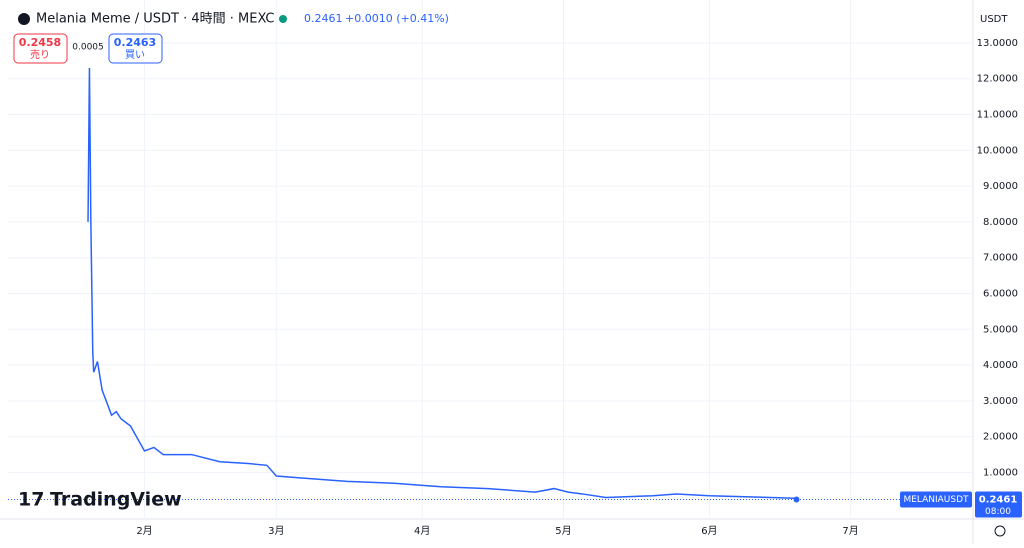 This screenshot has height=548, width=1024. What do you see at coordinates (1000, 401) in the screenshot?
I see `y-tick-label: 3.0000` at bounding box center [1000, 401].